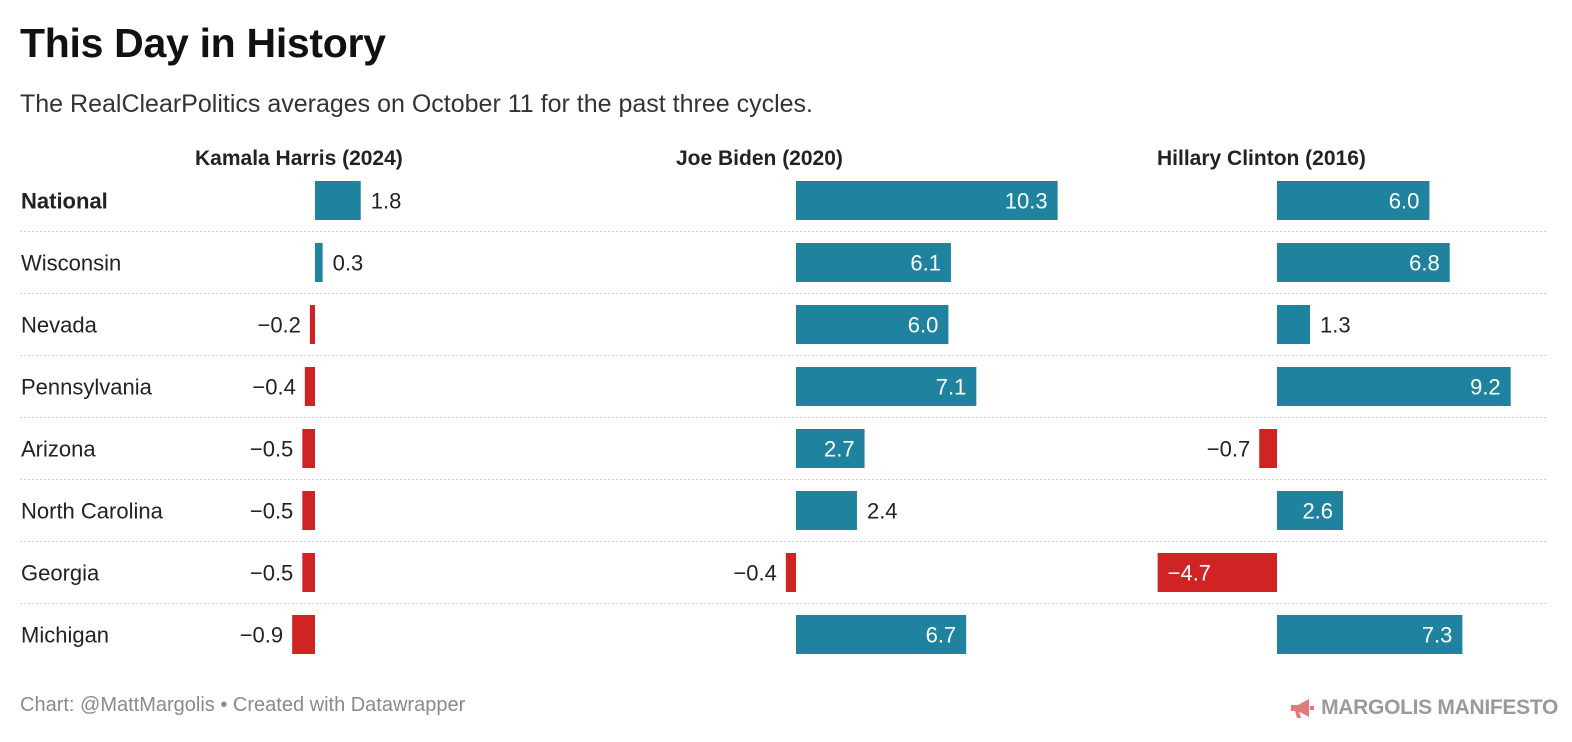 Image resolution: width=1572 pixels, height=742 pixels. What do you see at coordinates (925, 263) in the screenshot?
I see `bar-value-label: 6.1` at bounding box center [925, 263].